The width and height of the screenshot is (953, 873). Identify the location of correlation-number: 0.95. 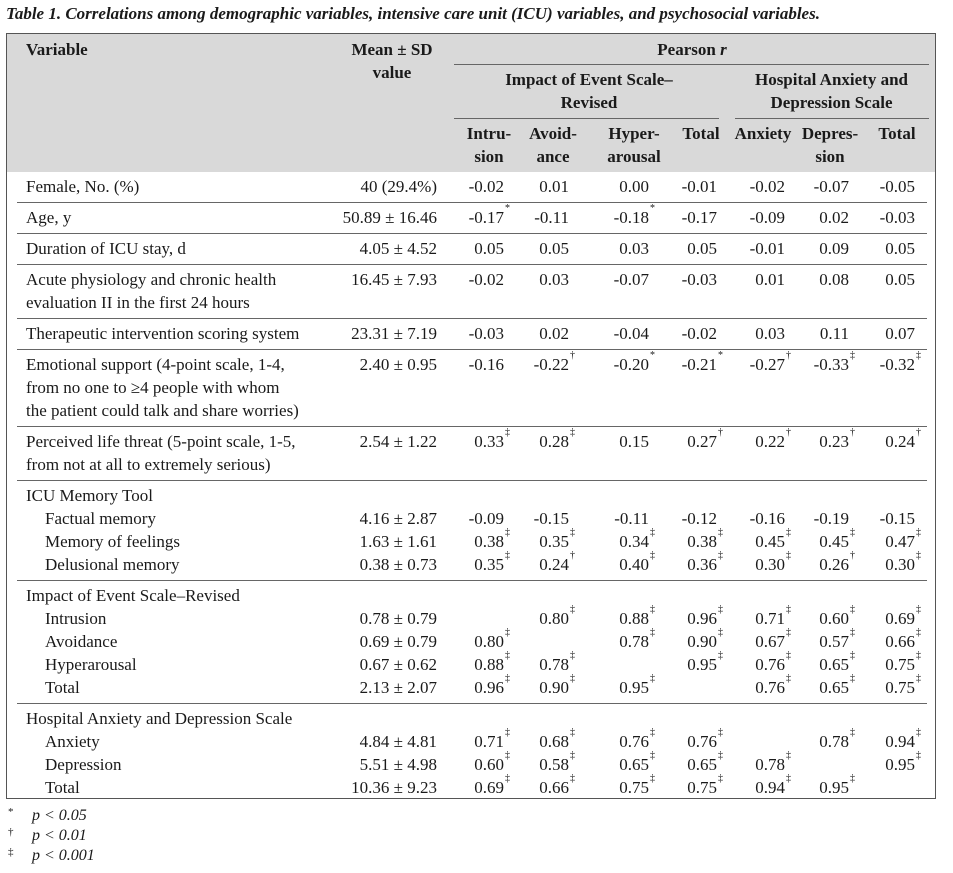
(900, 764).